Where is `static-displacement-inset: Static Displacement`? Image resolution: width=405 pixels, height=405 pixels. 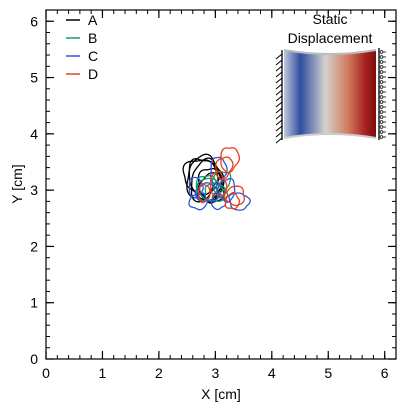
static-displacement-inset: Static Displacement is located at coordinates (330, 77).